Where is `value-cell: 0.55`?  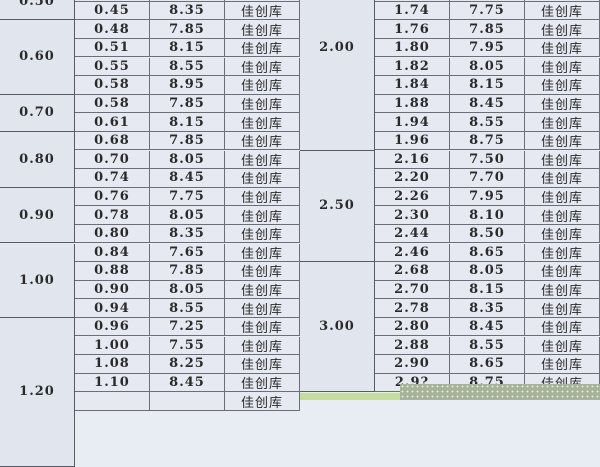
value-cell: 0.55 is located at coordinates (112, 67).